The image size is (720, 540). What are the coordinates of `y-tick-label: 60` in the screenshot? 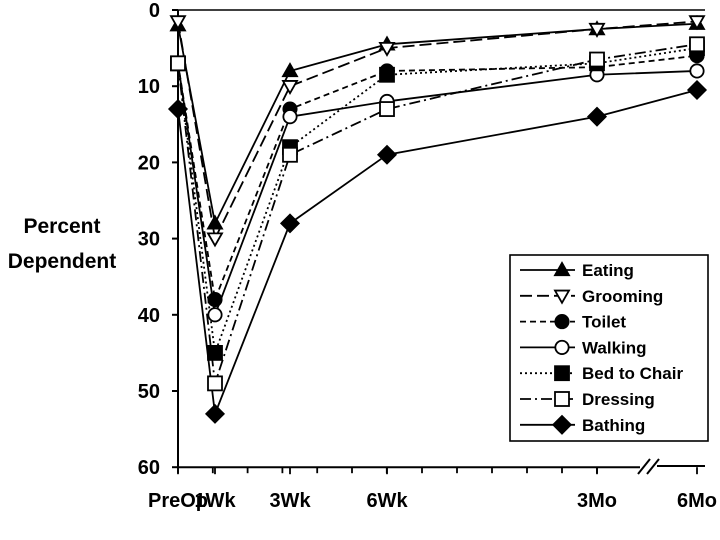 It's located at (149, 468).